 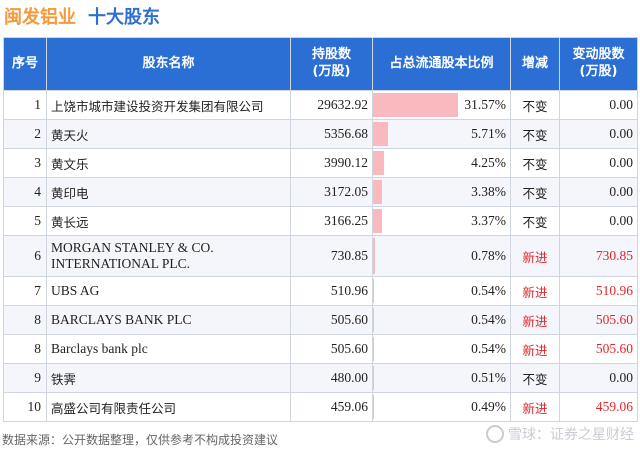 I want to click on change-amount: 730.85, so click(x=598, y=256).